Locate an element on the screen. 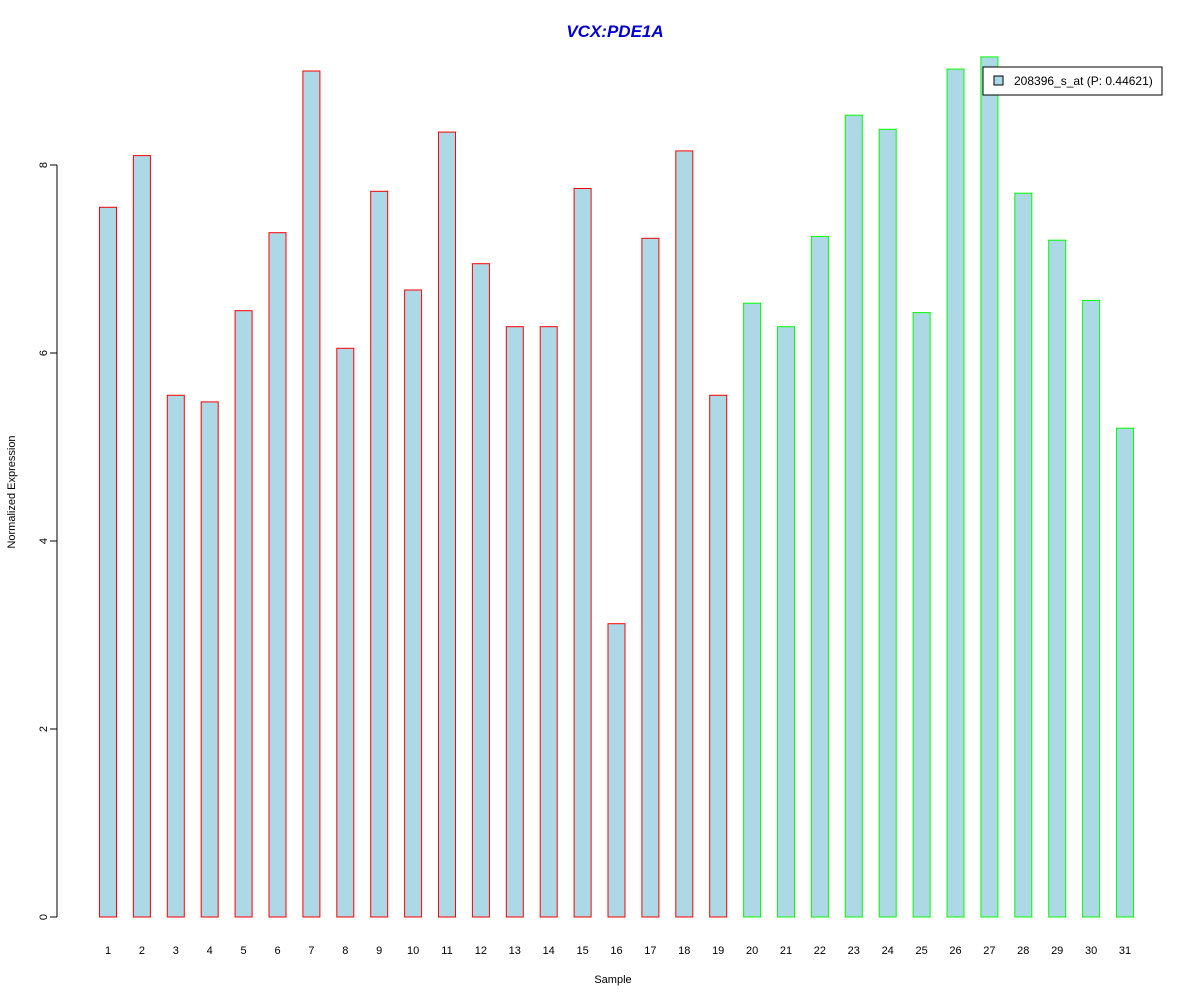  x-tick-label: 25 is located at coordinates (921, 951).